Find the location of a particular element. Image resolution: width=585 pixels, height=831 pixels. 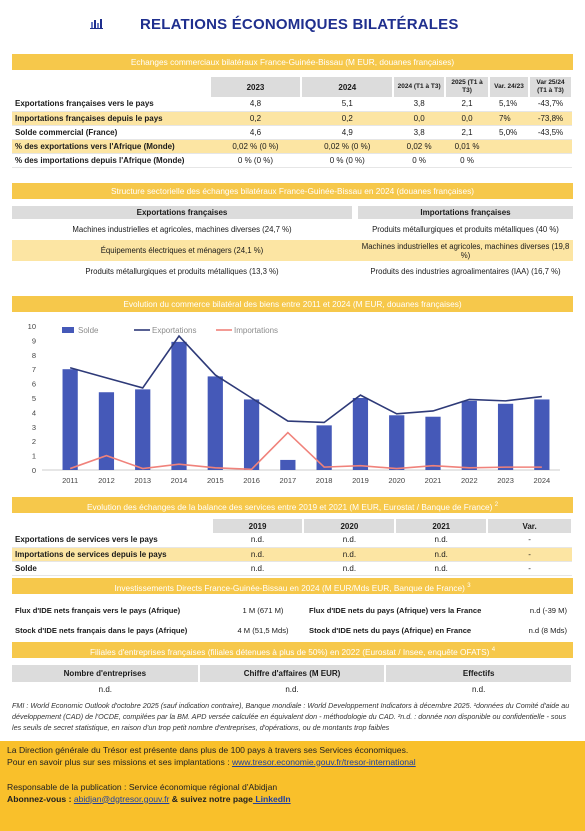

filiales-header-cell: Nombre d'entreprises is located at coordinates (106, 673).